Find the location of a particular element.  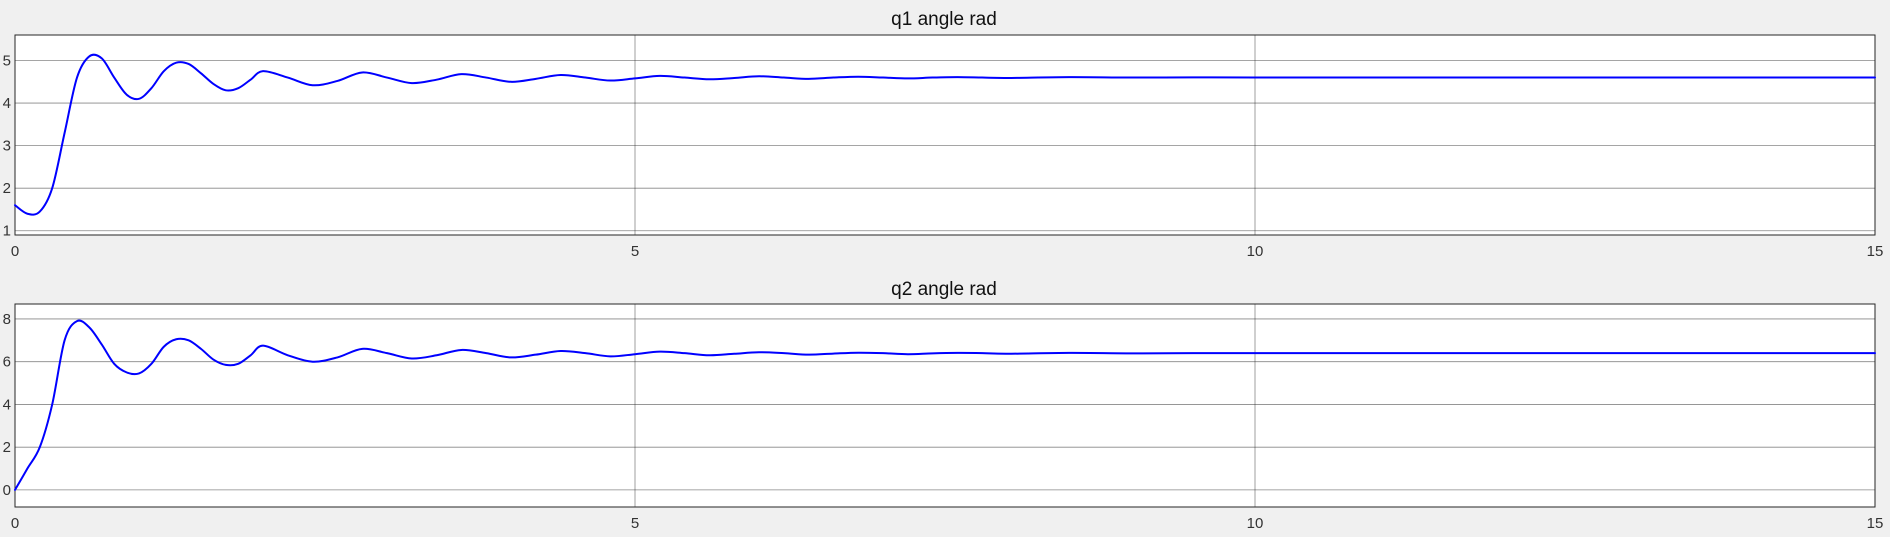

y-tick-label: 6 is located at coordinates (7, 362).